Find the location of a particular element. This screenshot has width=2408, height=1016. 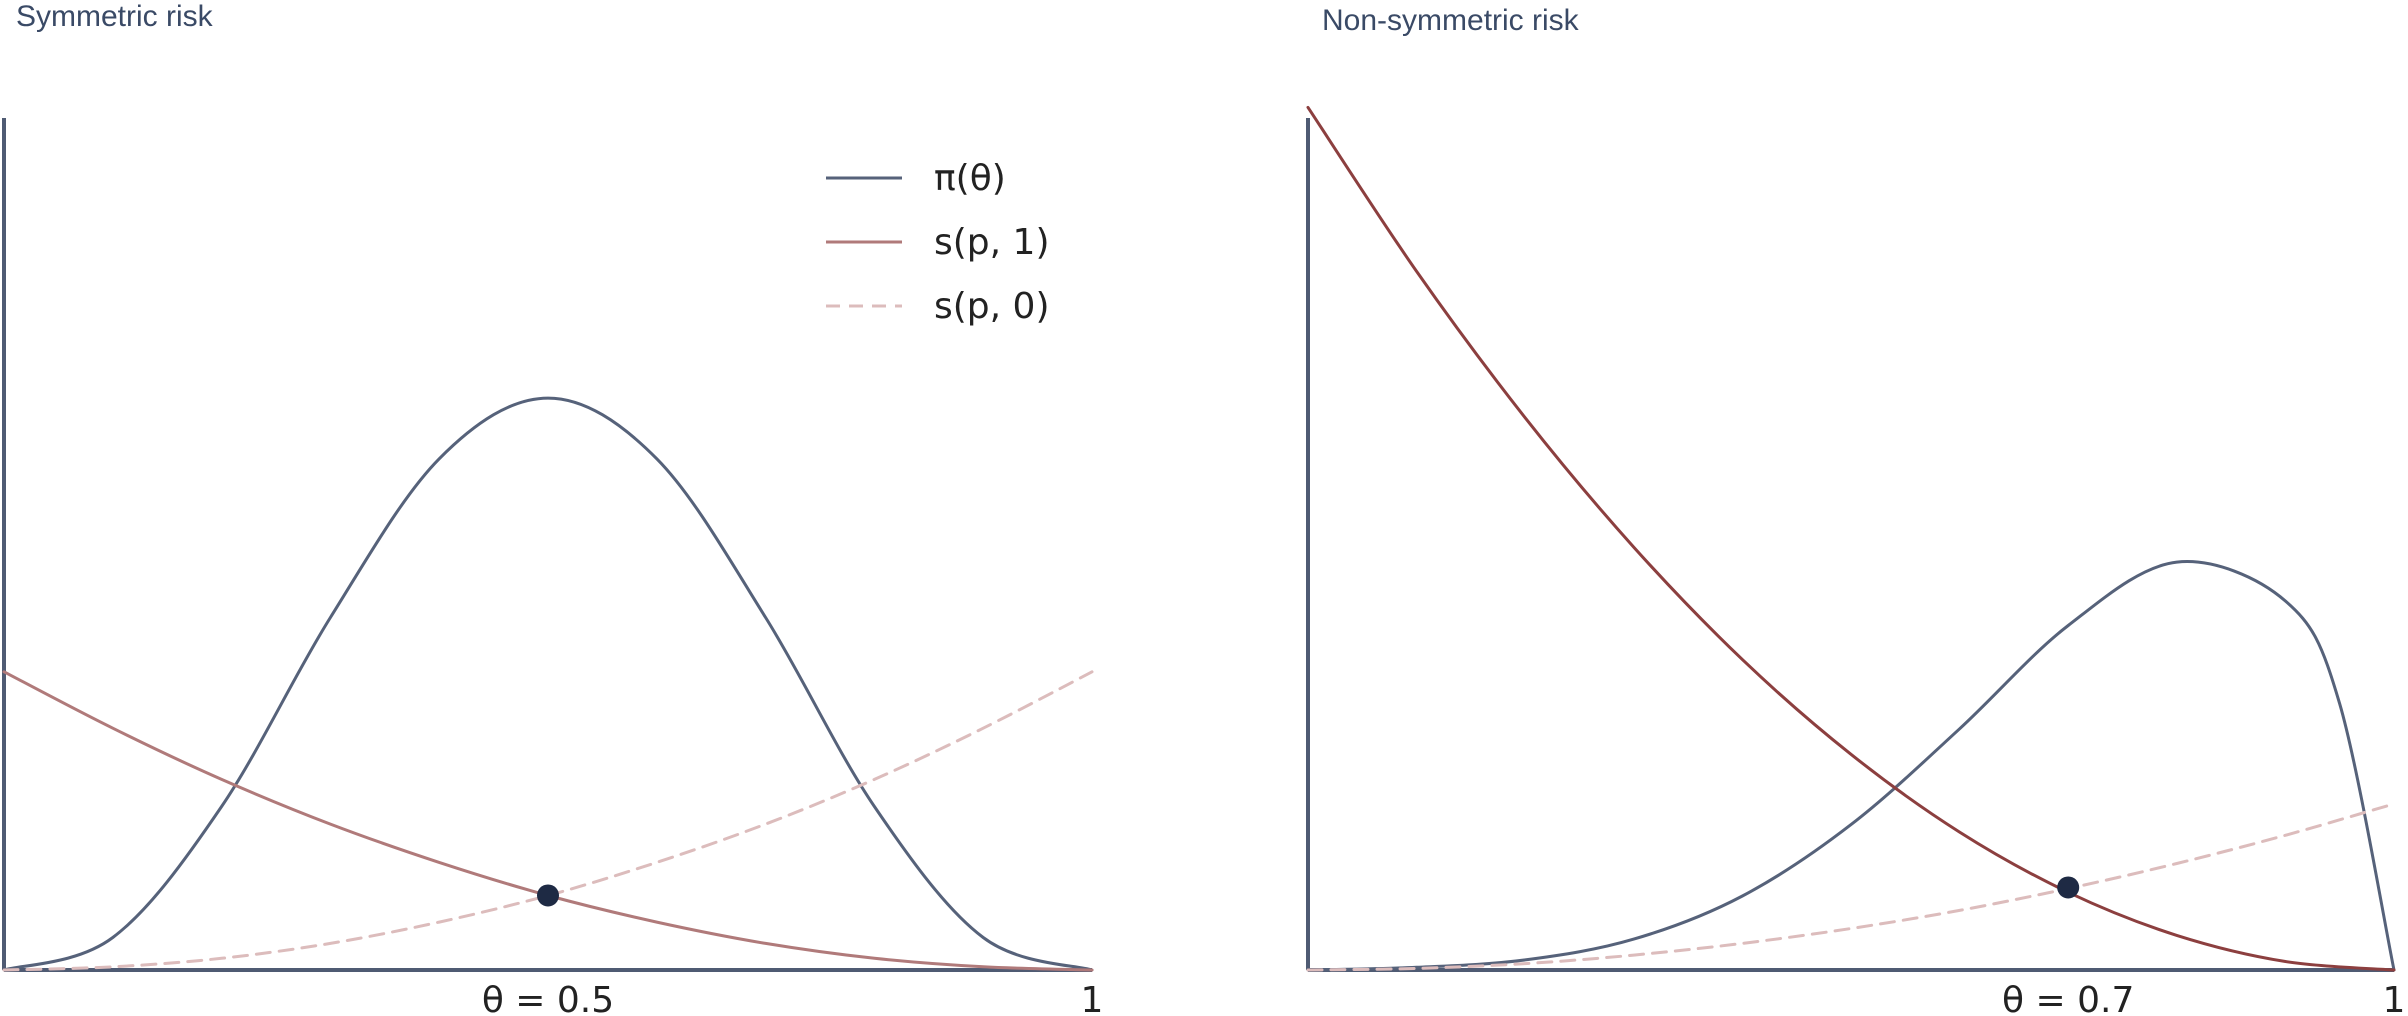

s-p-1-curve is located at coordinates (548, 821).